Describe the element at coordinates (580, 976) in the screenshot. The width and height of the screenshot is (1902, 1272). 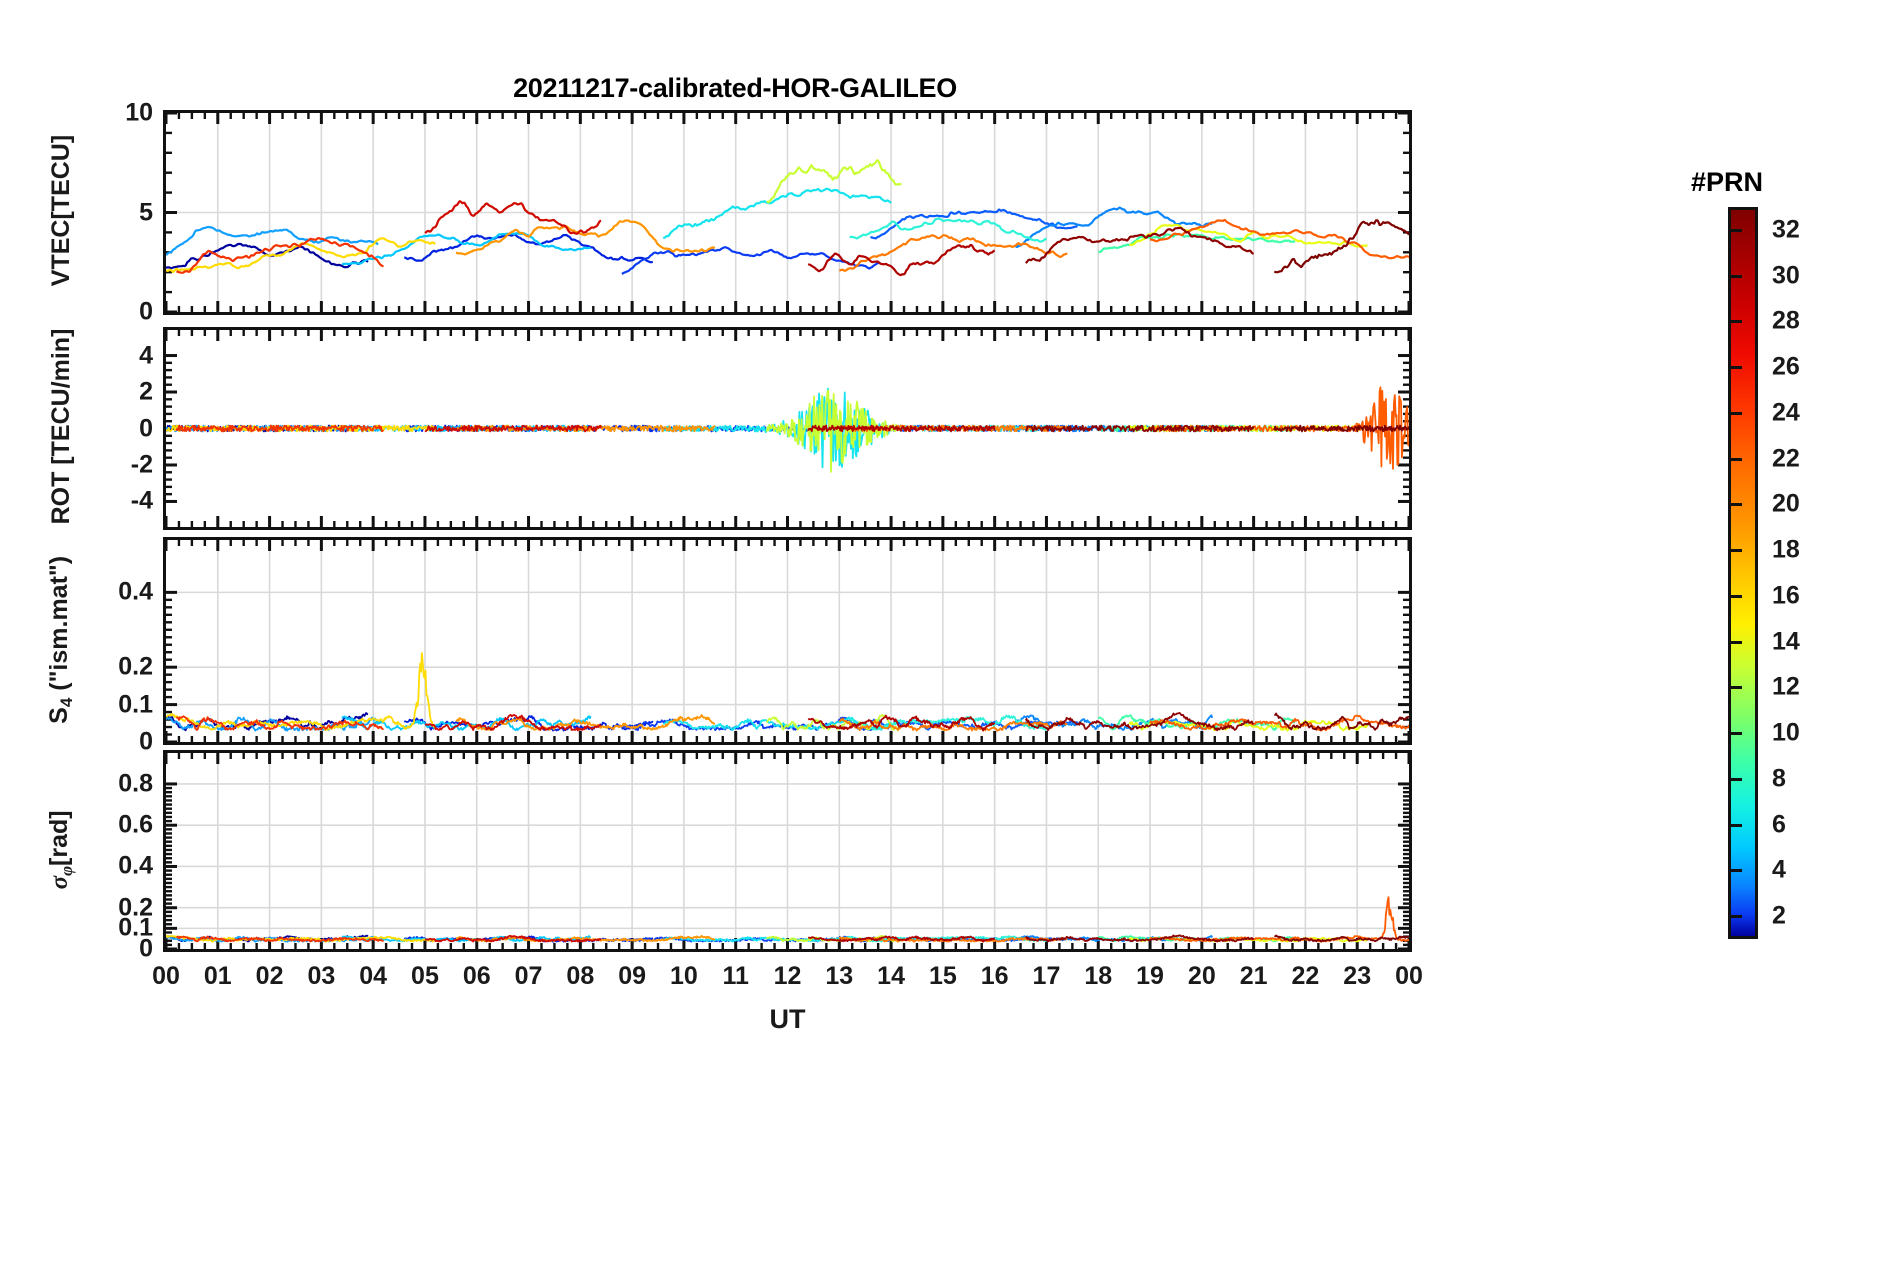
I see `x-tick-08-8: 08` at that location.